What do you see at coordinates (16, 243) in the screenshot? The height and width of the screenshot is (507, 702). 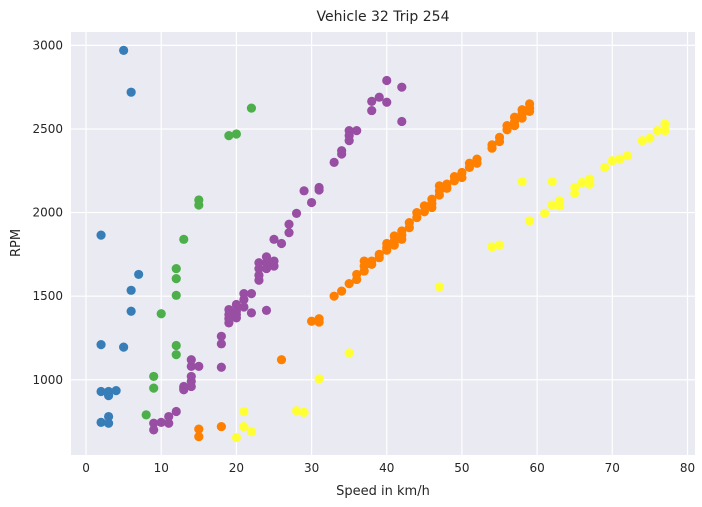 I see `y-axis-label: RPM` at bounding box center [16, 243].